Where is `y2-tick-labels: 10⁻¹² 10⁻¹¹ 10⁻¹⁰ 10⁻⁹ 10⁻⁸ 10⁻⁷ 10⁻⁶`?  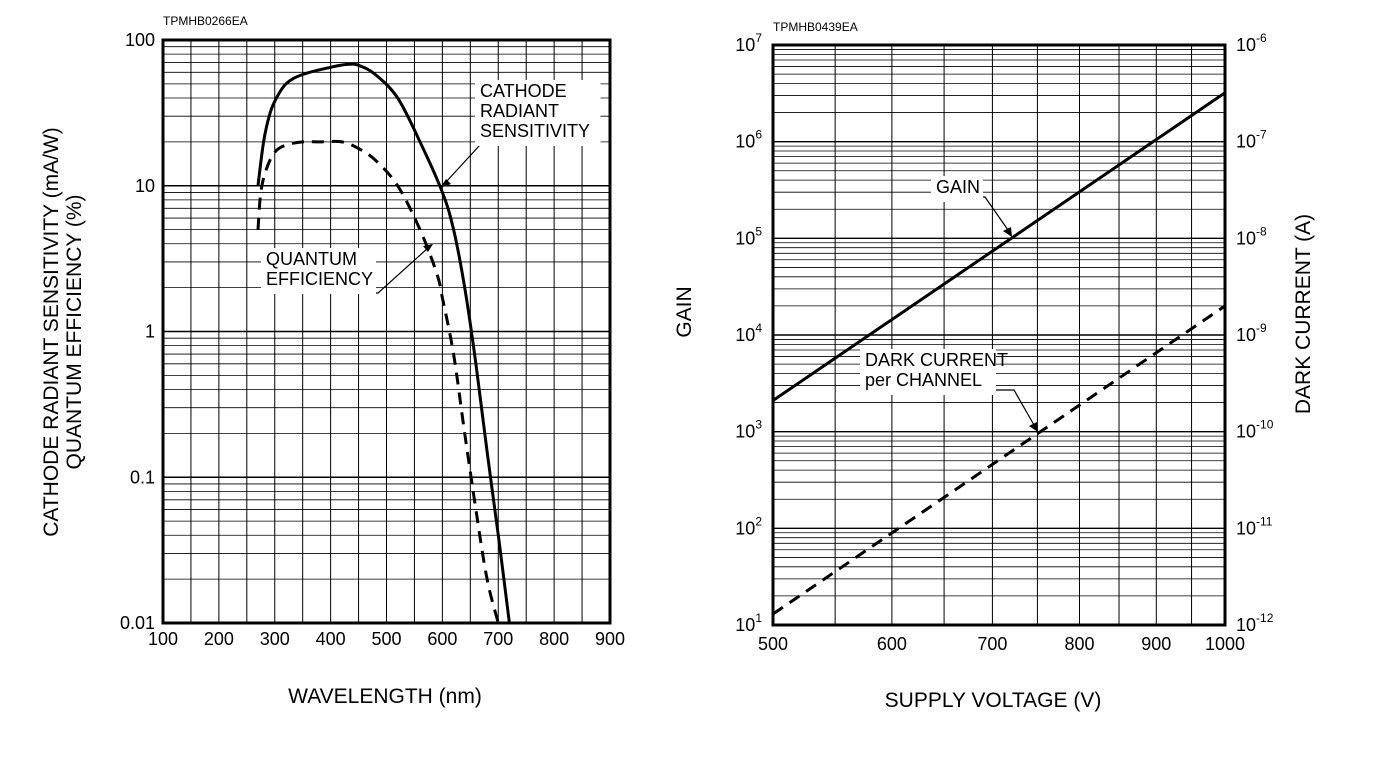
y2-tick-labels: 10⁻¹² 10⁻¹¹ 10⁻¹⁰ 10⁻⁹ 10⁻⁸ 10⁻⁷ 10⁻⁶ is located at coordinates (1255, 333).